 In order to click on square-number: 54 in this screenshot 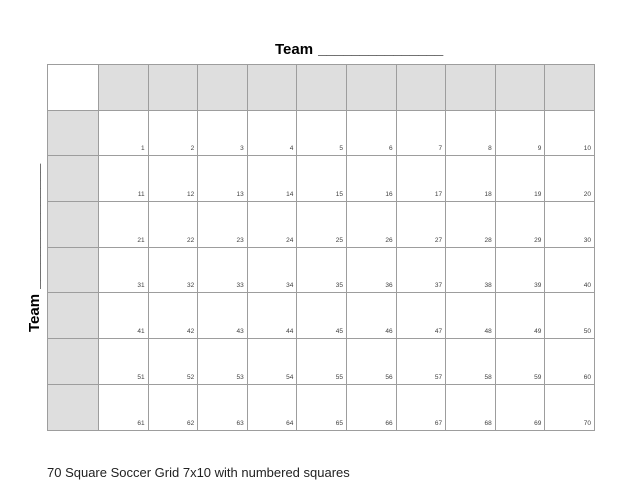, I will do `click(290, 377)`.